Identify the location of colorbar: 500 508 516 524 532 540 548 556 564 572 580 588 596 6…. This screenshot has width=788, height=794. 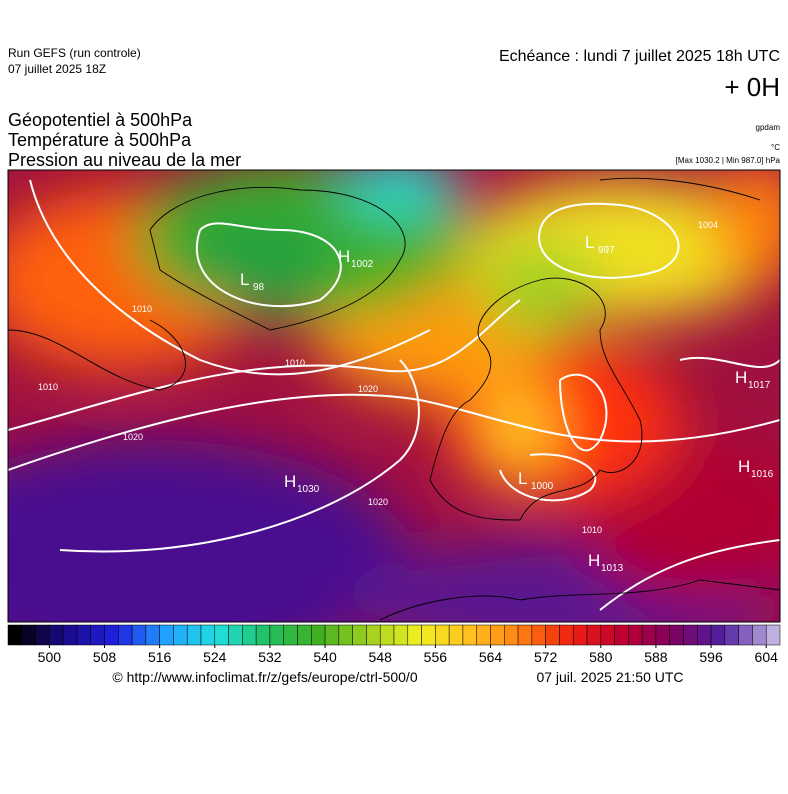
(394, 644).